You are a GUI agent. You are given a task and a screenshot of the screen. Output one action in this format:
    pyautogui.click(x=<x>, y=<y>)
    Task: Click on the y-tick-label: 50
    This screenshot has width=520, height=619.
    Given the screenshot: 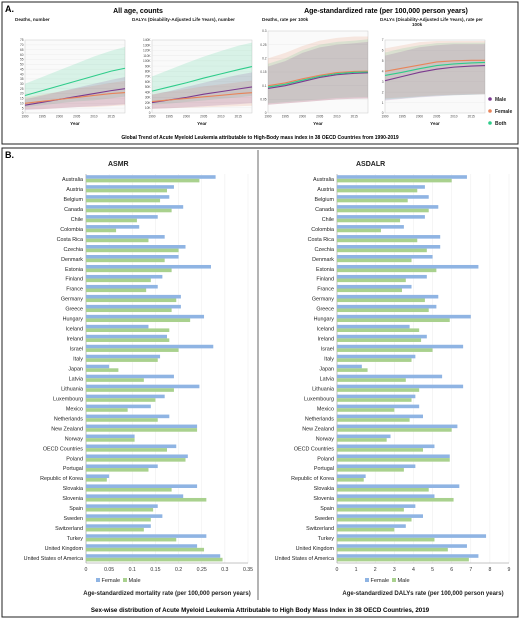 What is the action you would take?
    pyautogui.click(x=22, y=65)
    